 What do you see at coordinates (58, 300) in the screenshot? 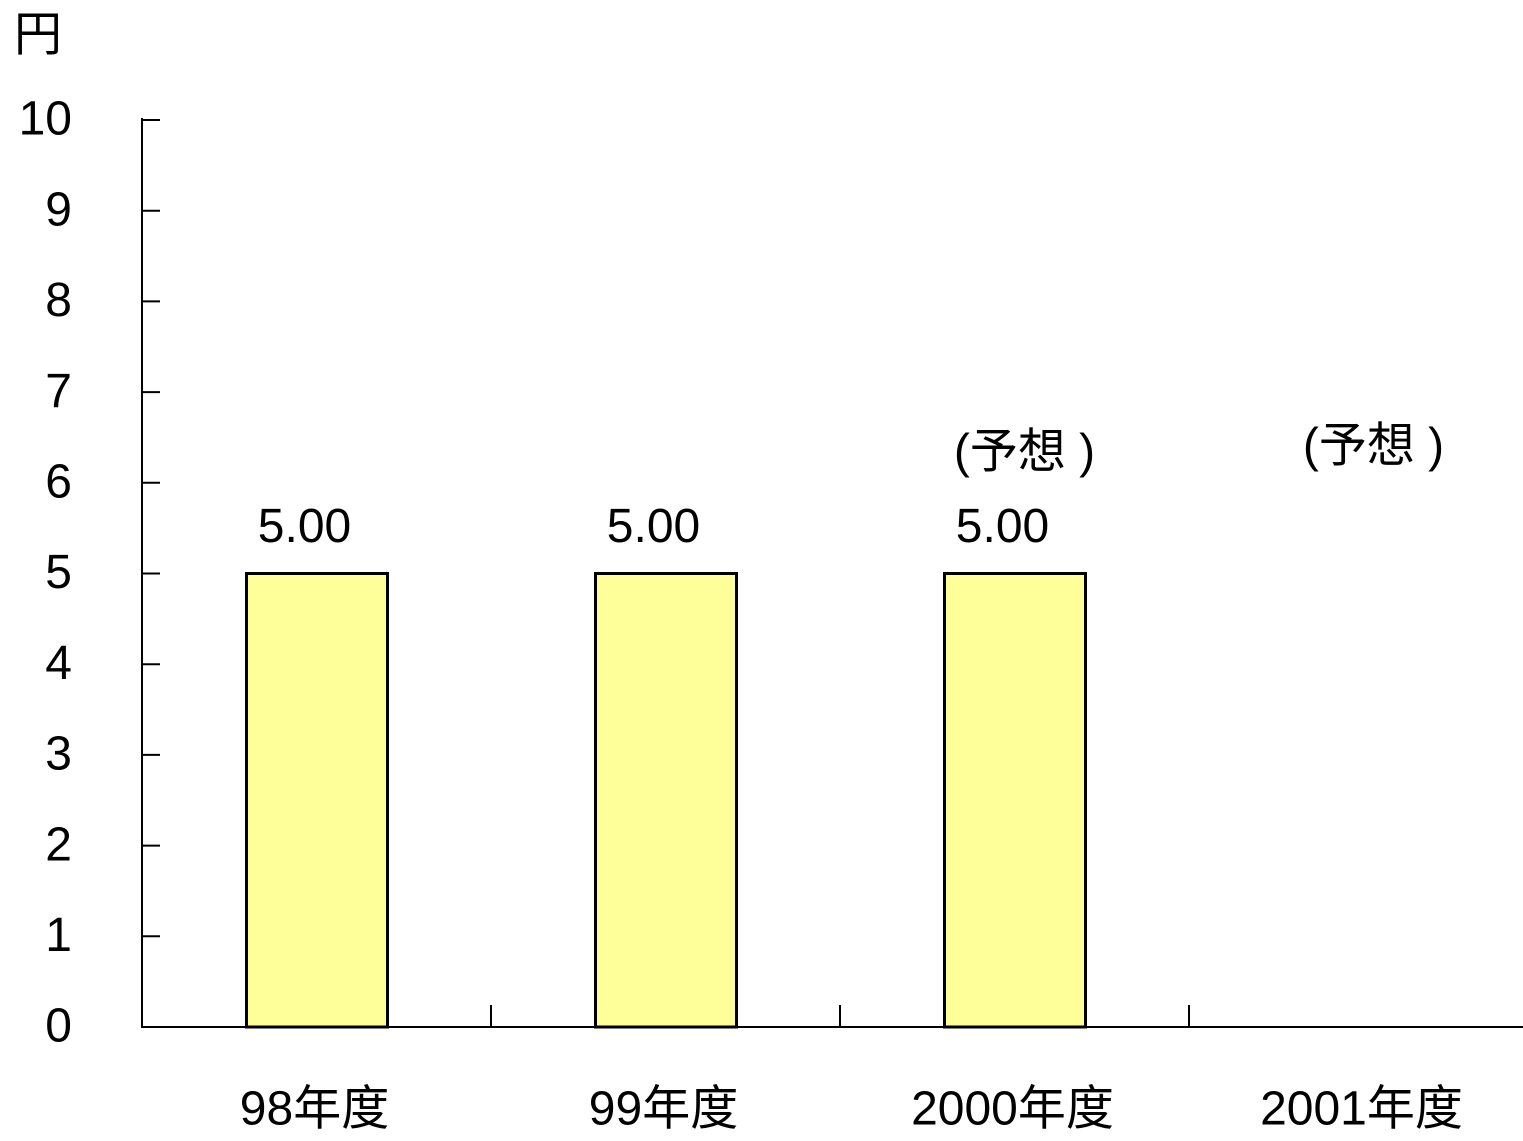
I see `y-tick-label: 8` at bounding box center [58, 300].